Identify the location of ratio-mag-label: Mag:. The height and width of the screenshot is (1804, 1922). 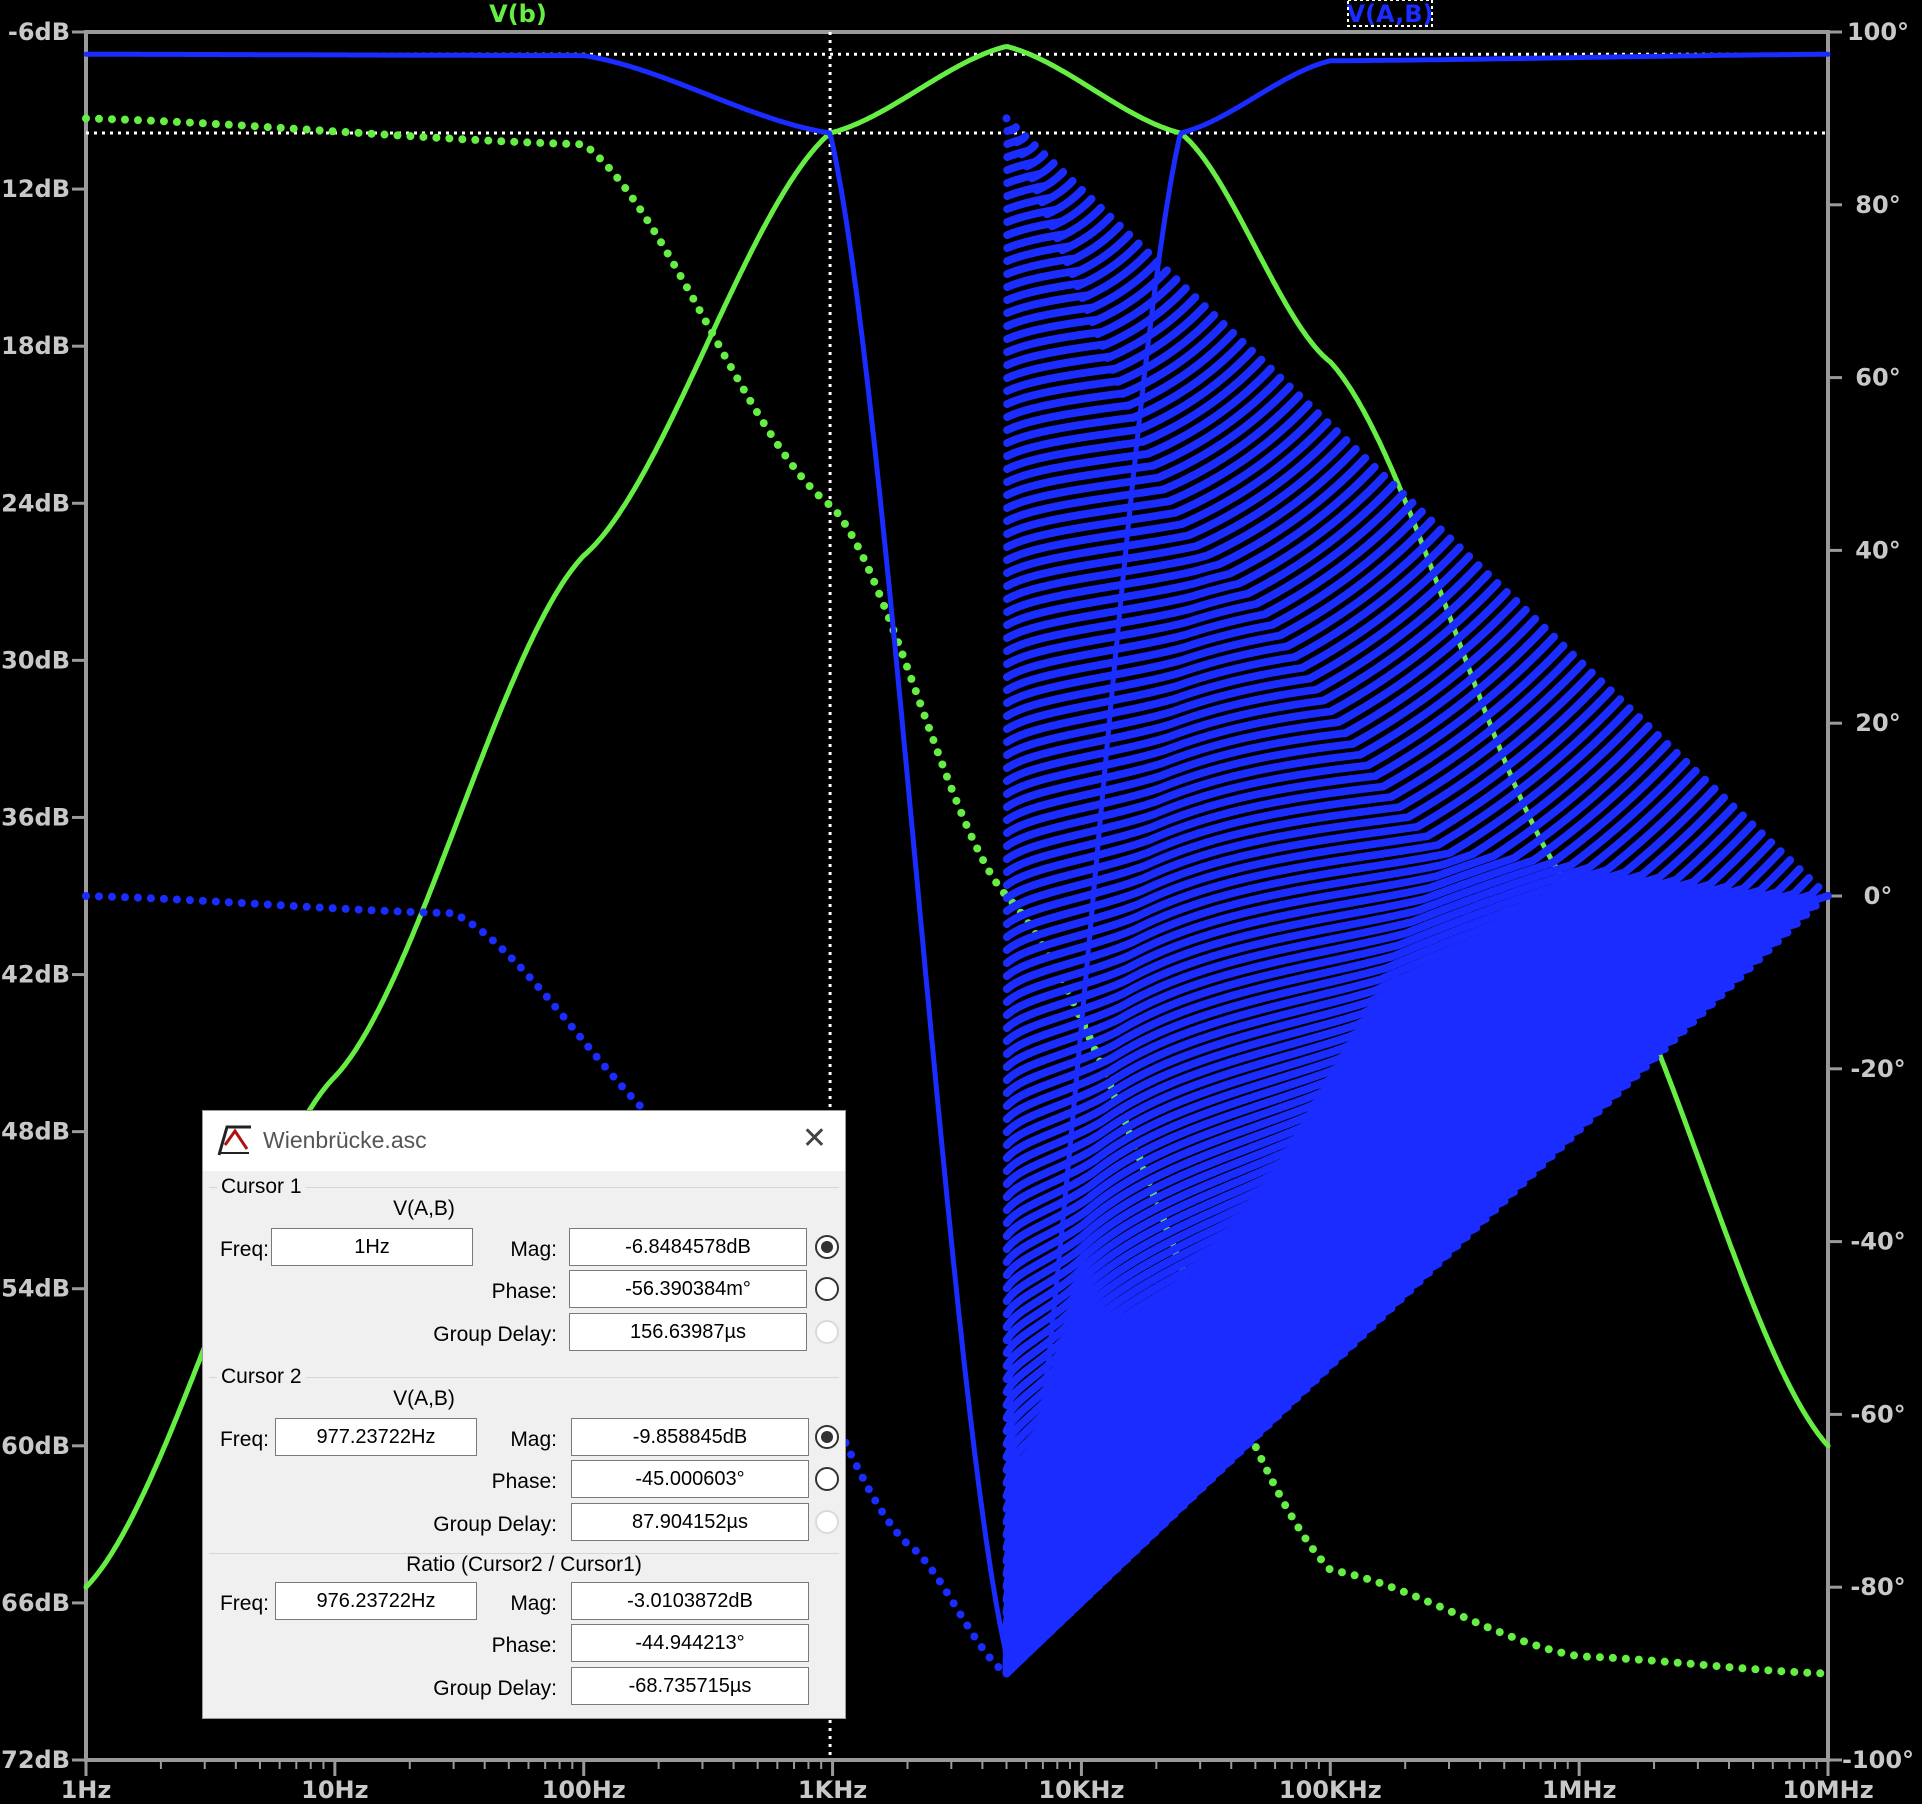
(533, 1603).